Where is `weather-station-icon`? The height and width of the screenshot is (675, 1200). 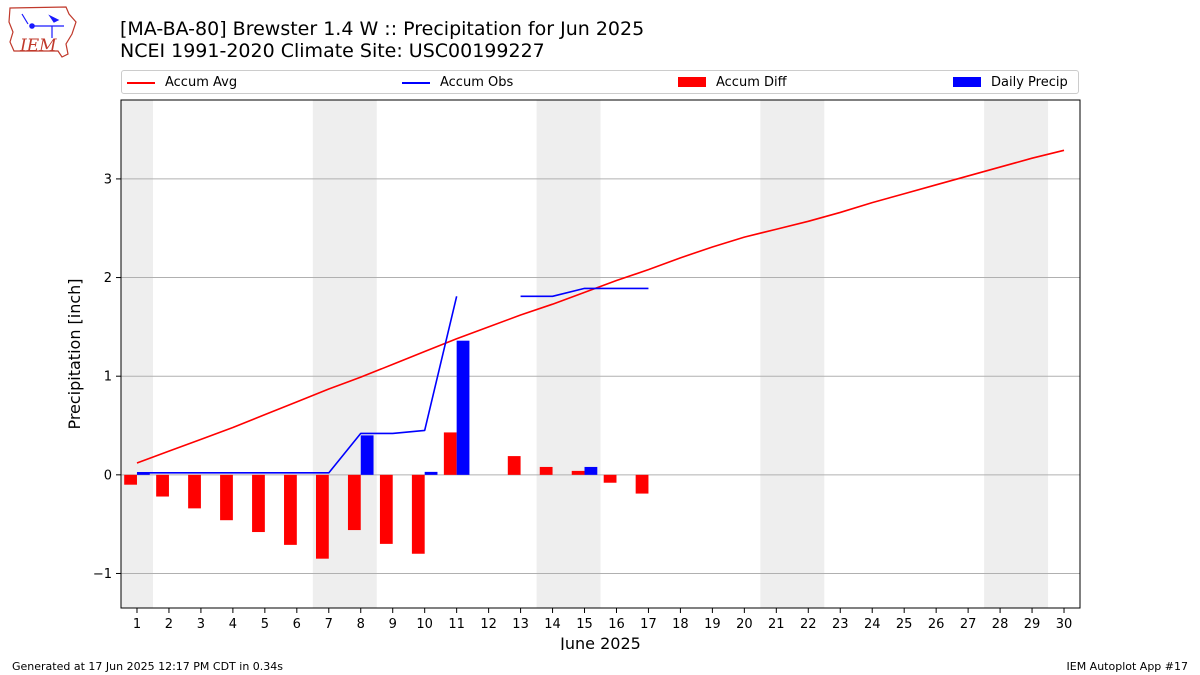 weather-station-icon is located at coordinates (42, 25).